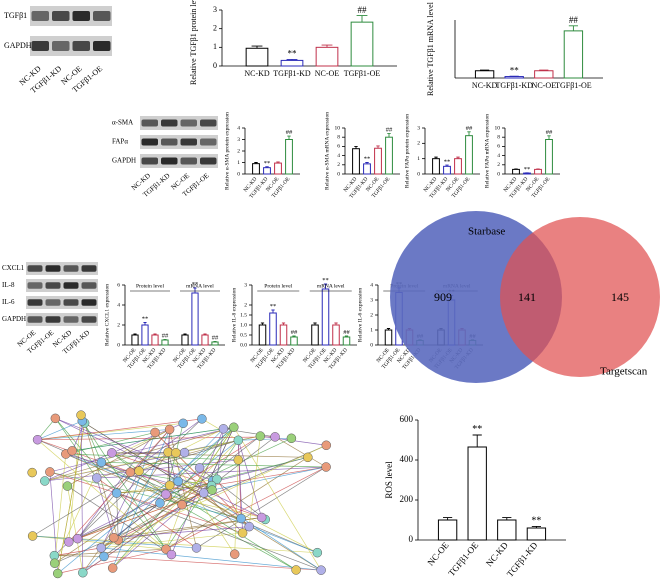 The image size is (662, 583). Describe the element at coordinates (243, 335) in the screenshot. I see `y-tick-label: 0.5` at that location.